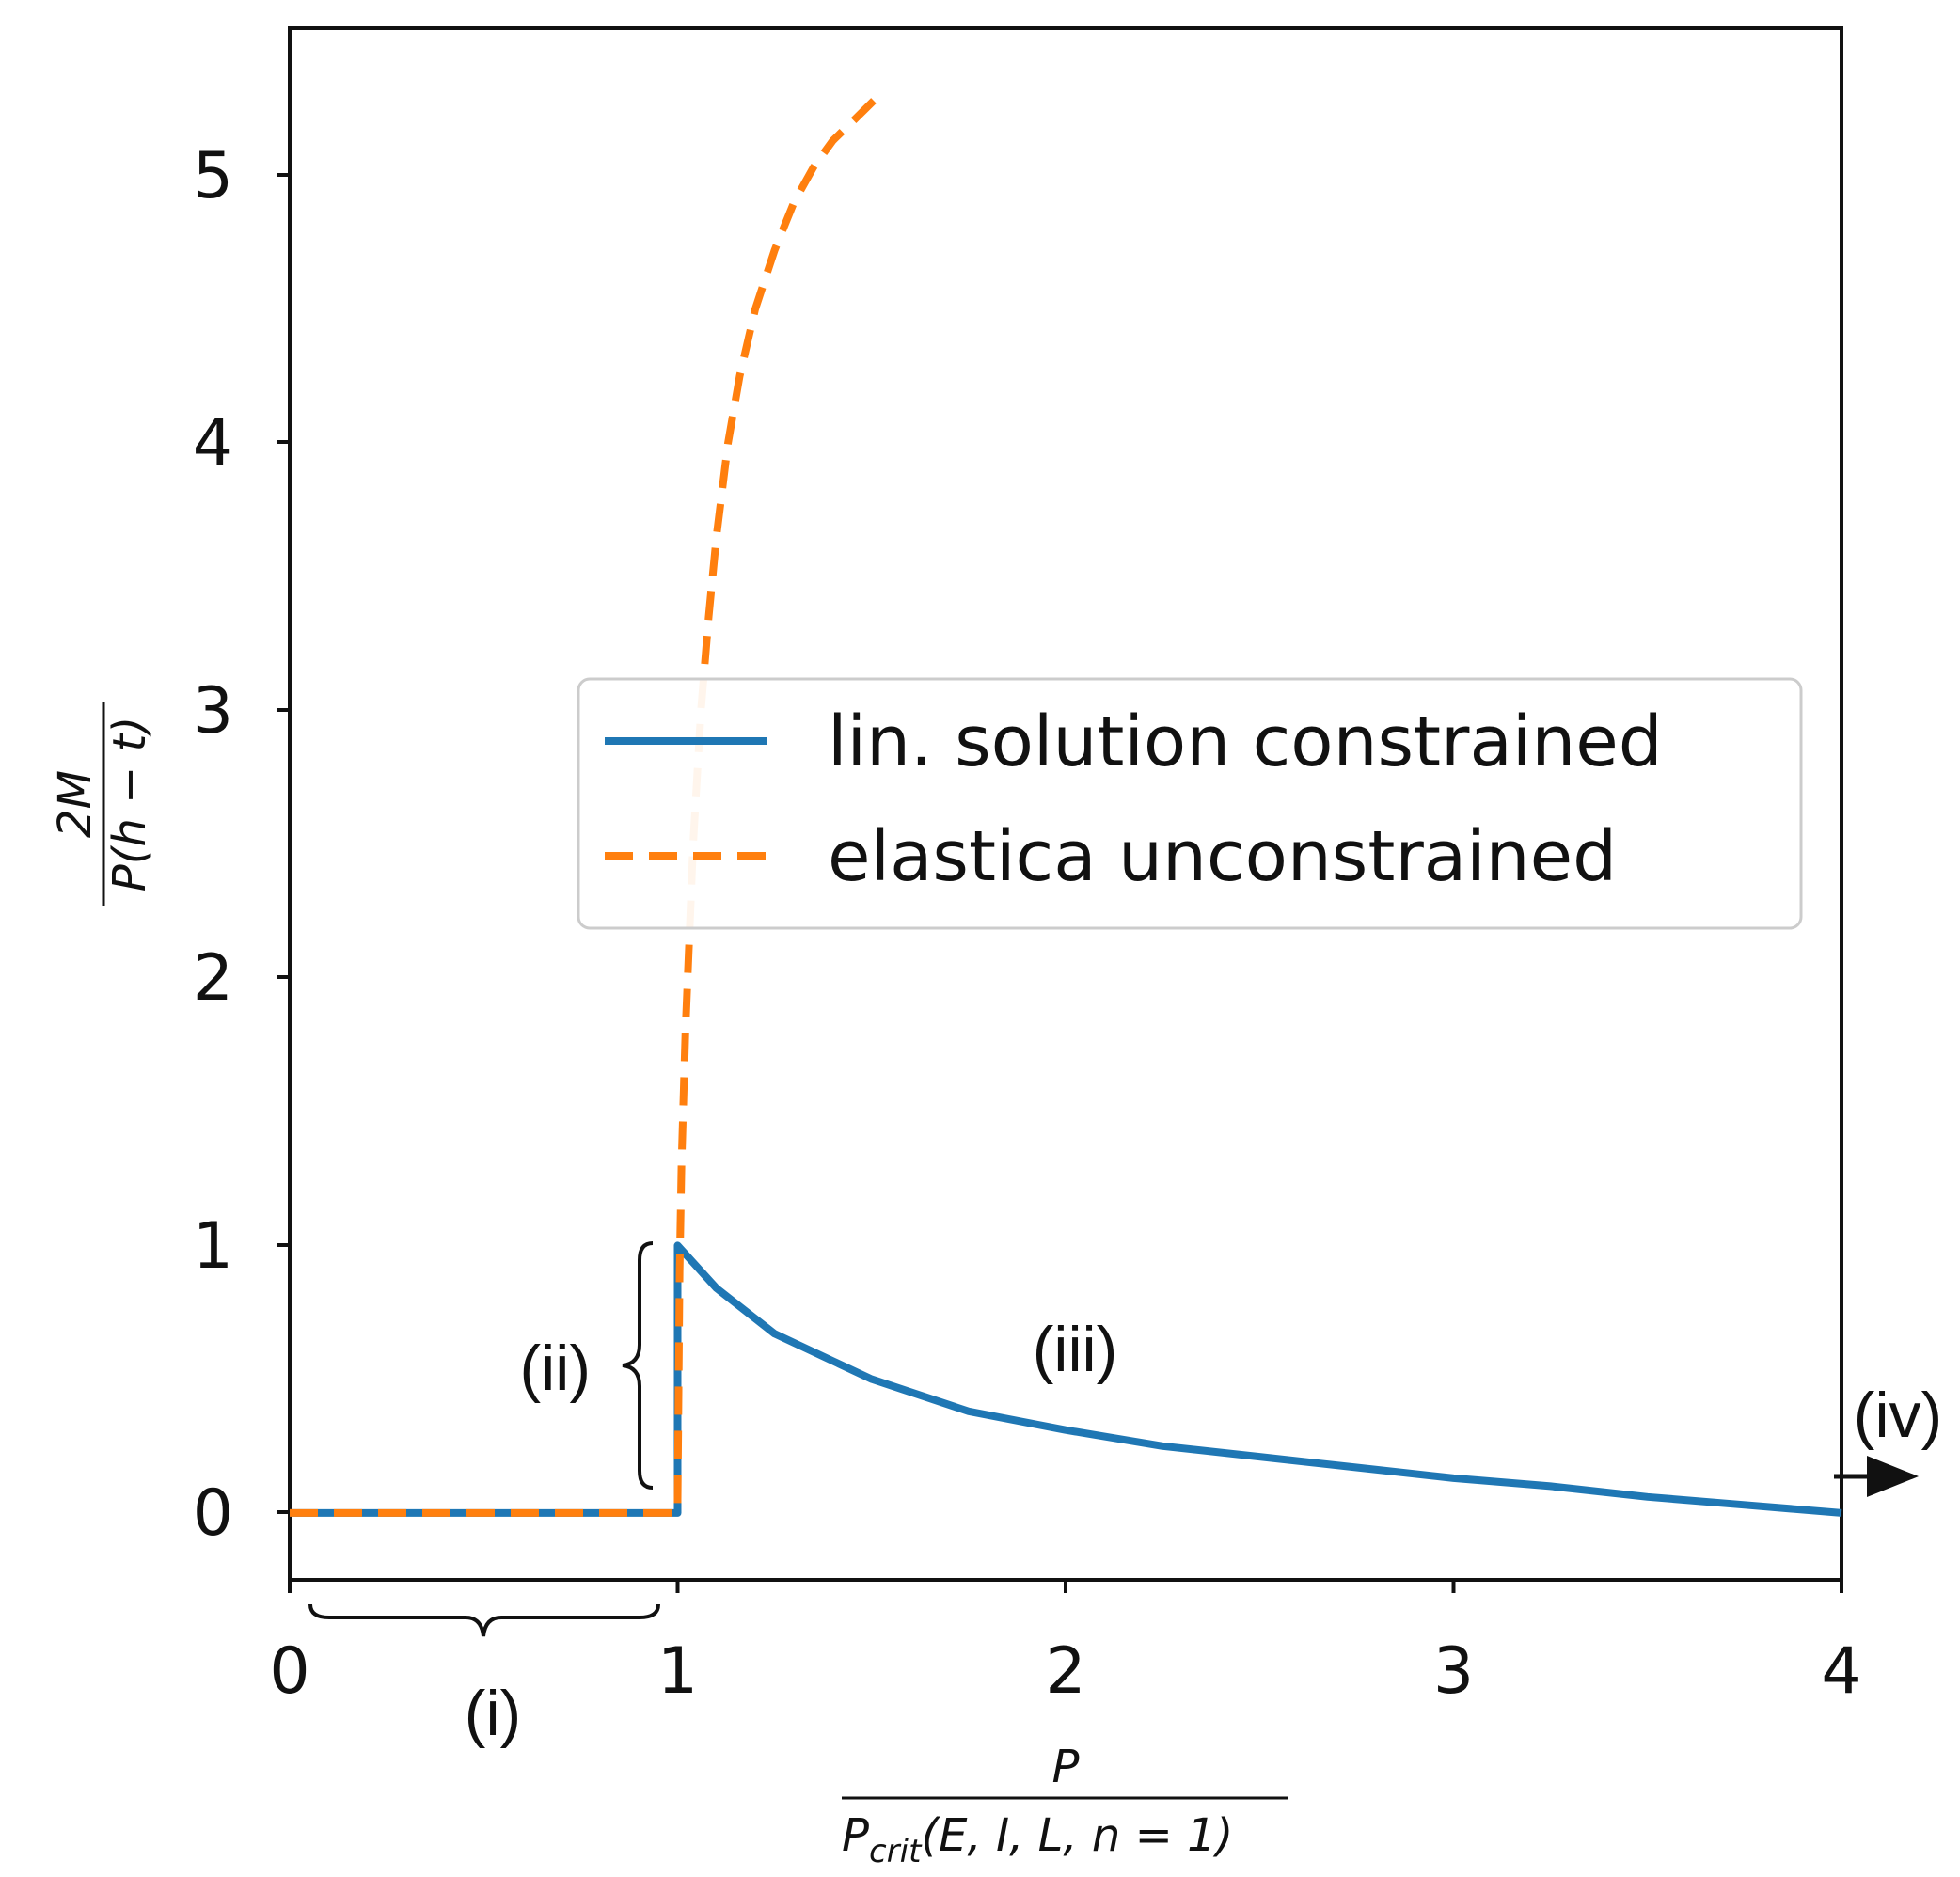 The width and height of the screenshot is (1960, 1877). Describe the element at coordinates (638, 1365) in the screenshot. I see `brace-ii` at that location.